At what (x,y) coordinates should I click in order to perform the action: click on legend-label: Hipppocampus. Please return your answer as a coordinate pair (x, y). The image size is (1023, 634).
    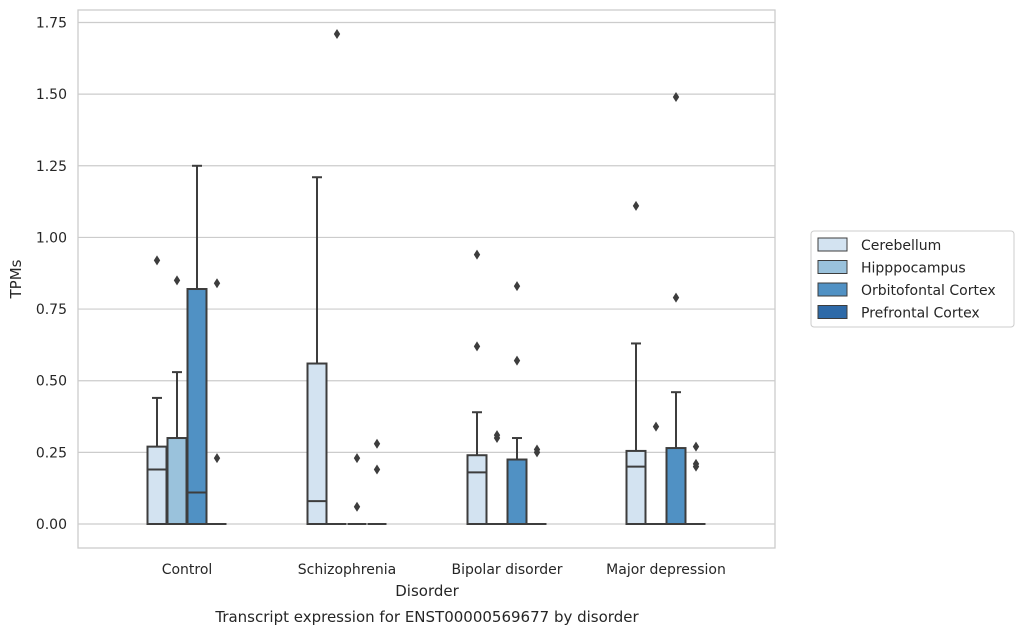
    Looking at the image, I should click on (913, 269).